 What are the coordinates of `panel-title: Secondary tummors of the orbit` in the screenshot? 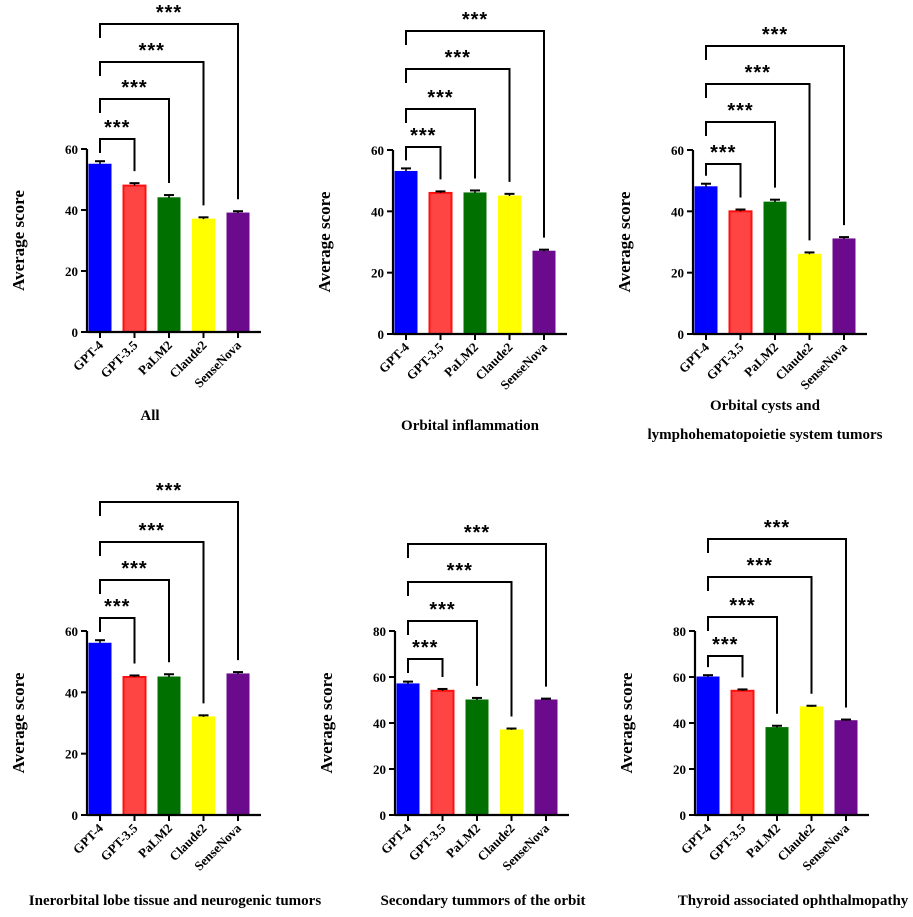 It's located at (483, 901).